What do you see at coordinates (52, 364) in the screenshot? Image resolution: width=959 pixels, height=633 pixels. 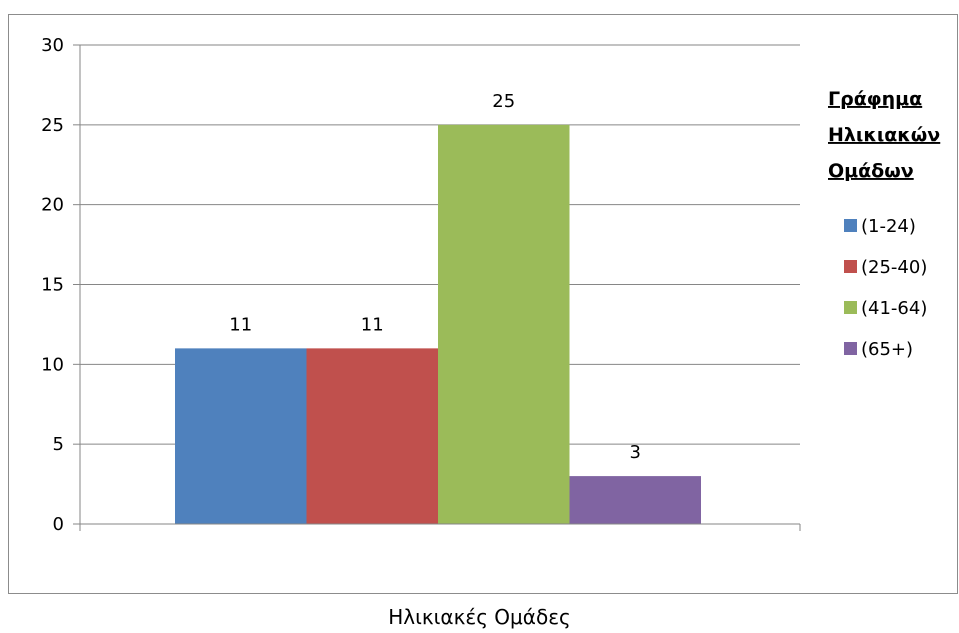 I see `y-tick-label: 10` at bounding box center [52, 364].